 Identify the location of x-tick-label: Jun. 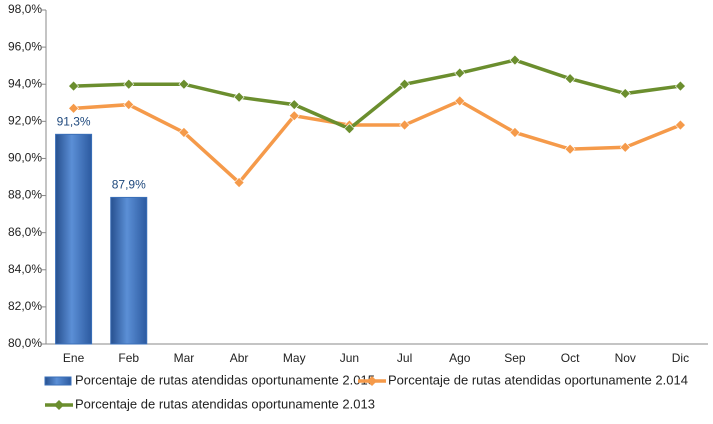
(349, 358).